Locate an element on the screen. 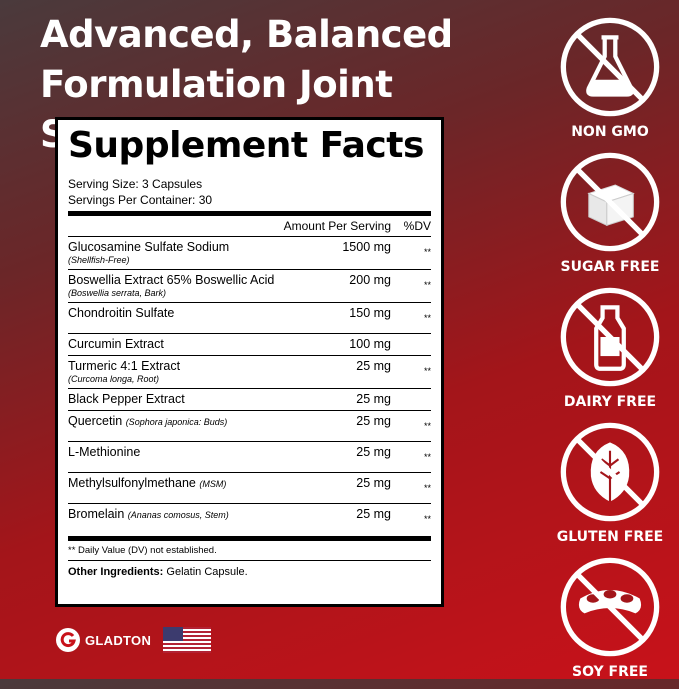 Image resolution: width=679 pixels, height=689 pixels. ingredient-name: Black Pepper Extract is located at coordinates (184, 399).